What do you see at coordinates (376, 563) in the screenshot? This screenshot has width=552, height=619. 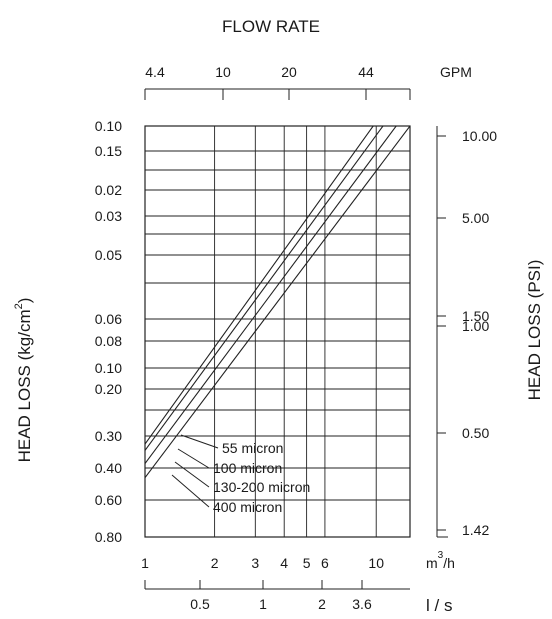 I see `x-tick-label: 10` at bounding box center [376, 563].